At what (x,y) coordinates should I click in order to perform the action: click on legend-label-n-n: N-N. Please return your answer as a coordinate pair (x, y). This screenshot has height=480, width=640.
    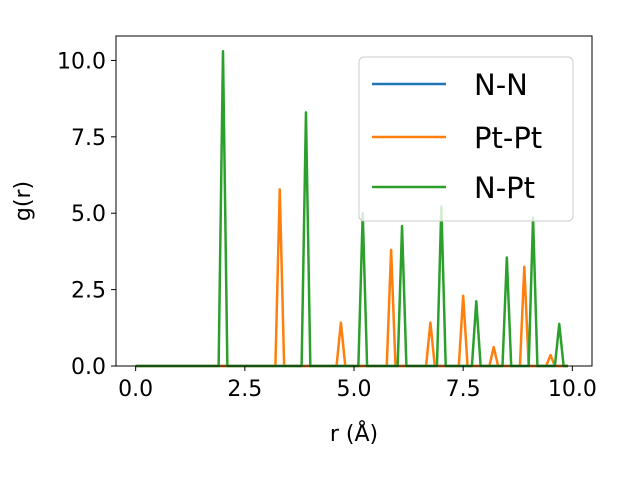
    Looking at the image, I should click on (501, 85).